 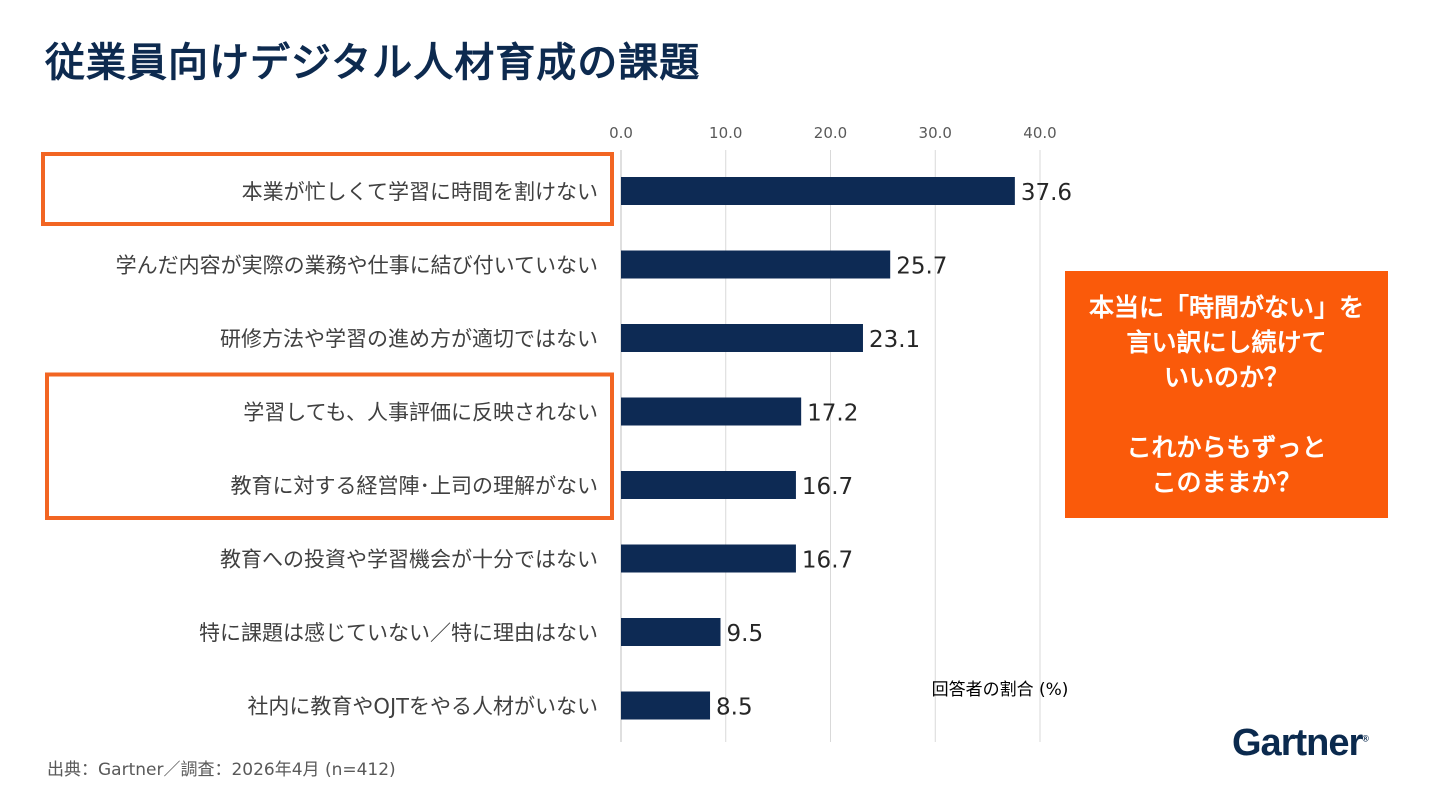 I want to click on data-label: 8.5, so click(x=734, y=708).